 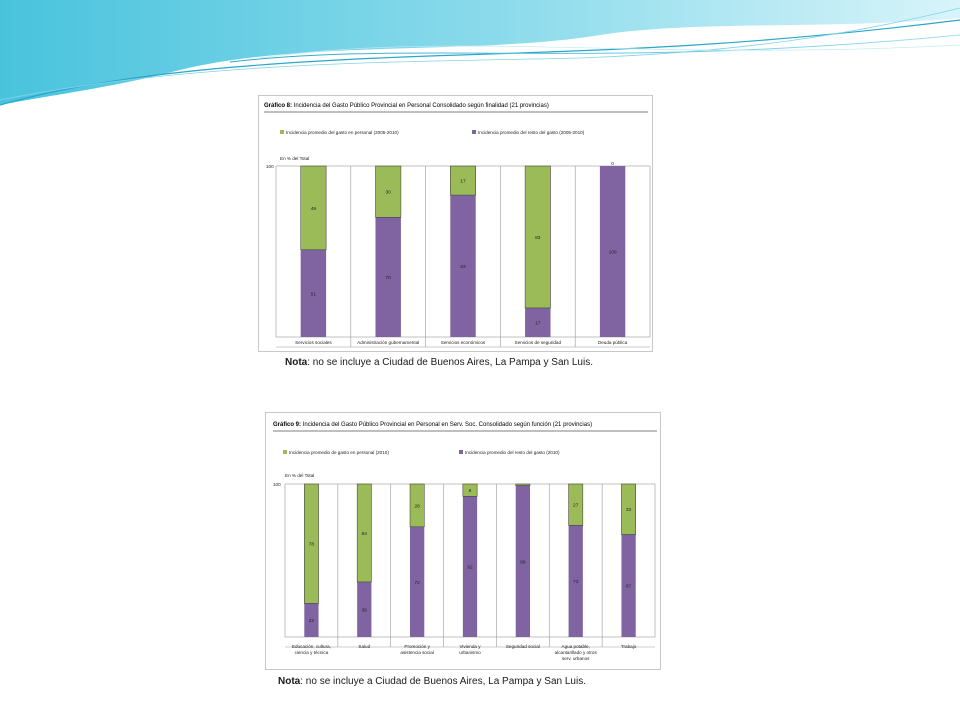 I want to click on category-label: Servicios económicos, so click(x=463, y=342).